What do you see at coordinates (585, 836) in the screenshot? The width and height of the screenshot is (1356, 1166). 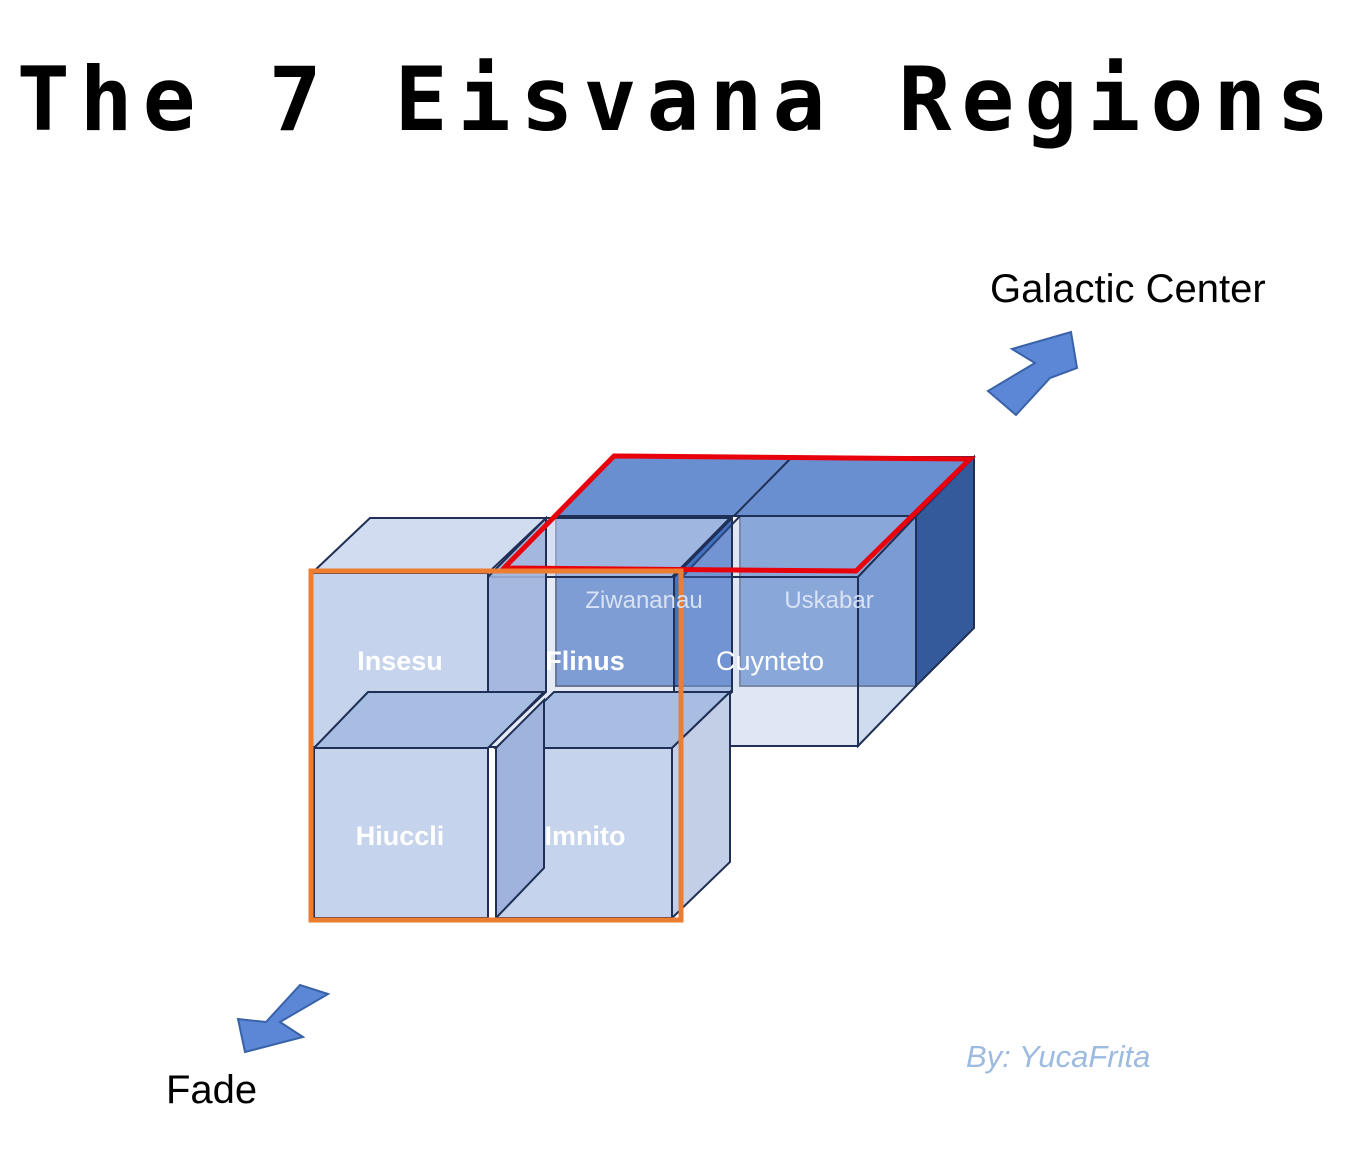 I see `label-imnito: Imnito` at bounding box center [585, 836].